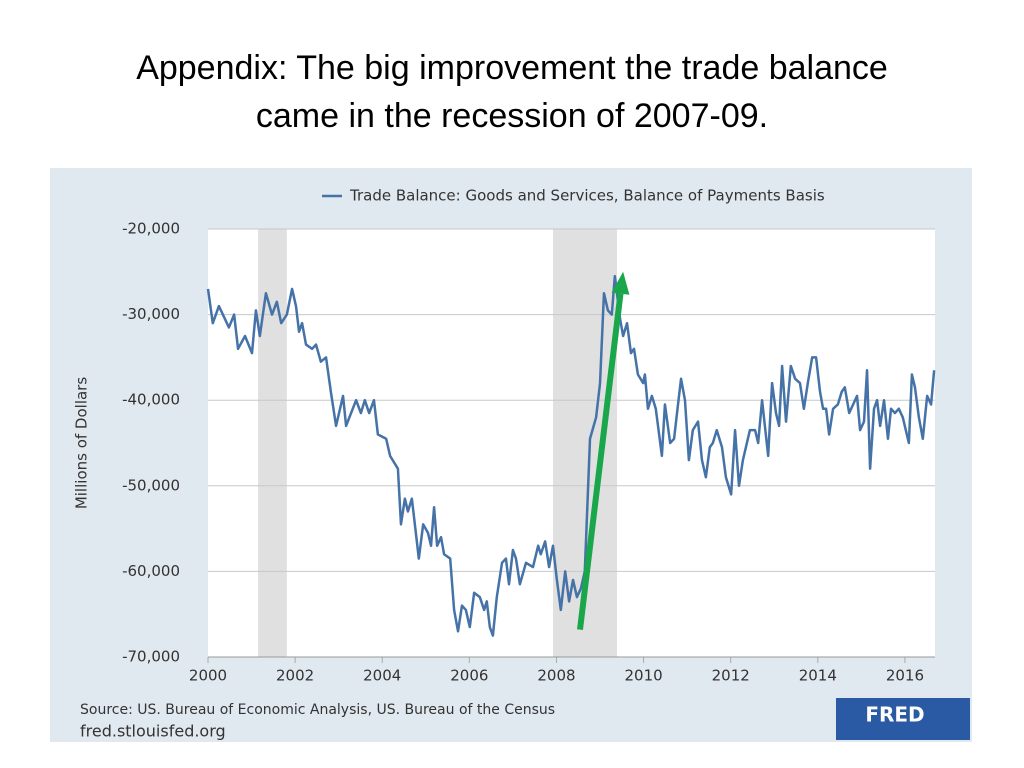 This screenshot has width=1024, height=768. I want to click on x-tick-label: 2004, so click(382, 676).